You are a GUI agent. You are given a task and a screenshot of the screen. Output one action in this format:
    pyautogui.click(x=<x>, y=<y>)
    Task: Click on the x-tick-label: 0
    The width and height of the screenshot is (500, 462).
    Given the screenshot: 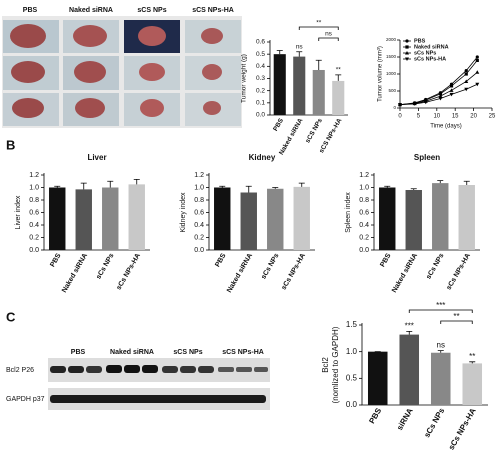 What is the action you would take?
    pyautogui.click(x=400, y=117)
    